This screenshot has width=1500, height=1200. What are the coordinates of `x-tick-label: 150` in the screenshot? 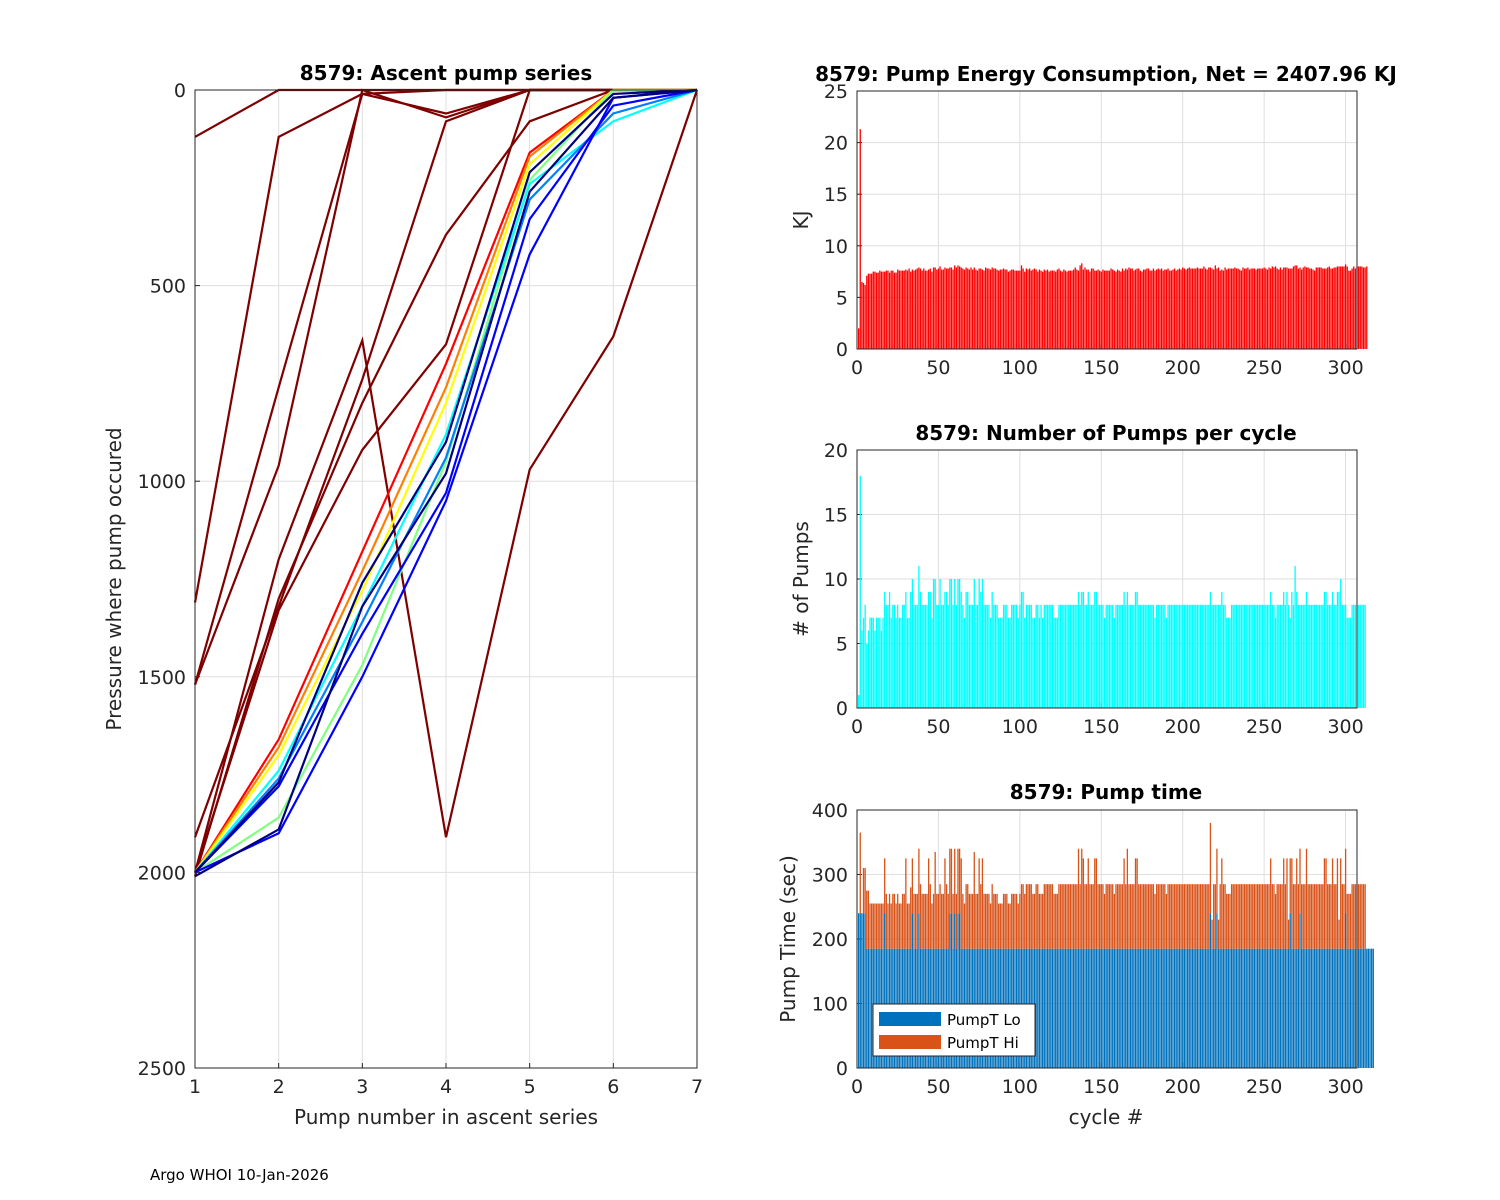 It's located at (1101, 368).